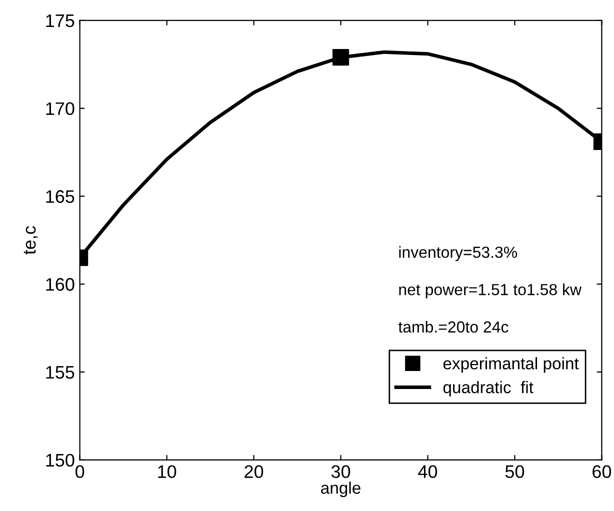 The image size is (614, 511). I want to click on y-tick-label: 165, so click(60, 196).